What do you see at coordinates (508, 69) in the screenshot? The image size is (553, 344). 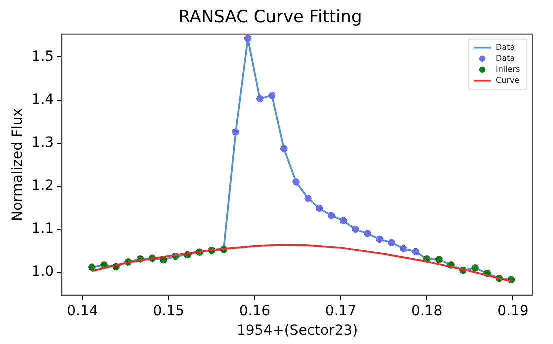 I see `legend-label: Inliers` at bounding box center [508, 69].